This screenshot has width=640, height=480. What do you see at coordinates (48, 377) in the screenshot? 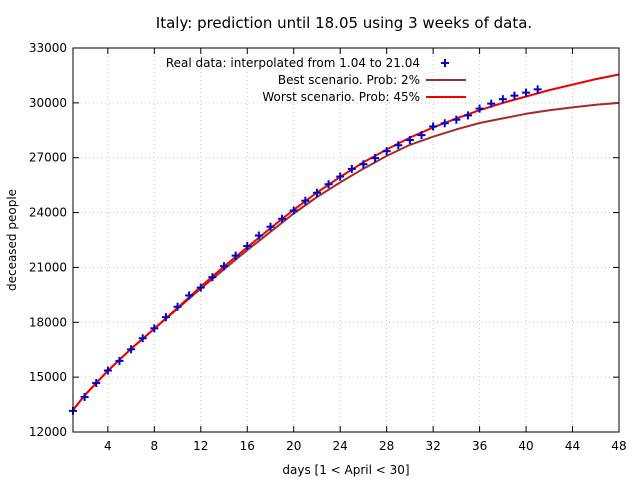
I see `y-tick-label: 15000` at bounding box center [48, 377].